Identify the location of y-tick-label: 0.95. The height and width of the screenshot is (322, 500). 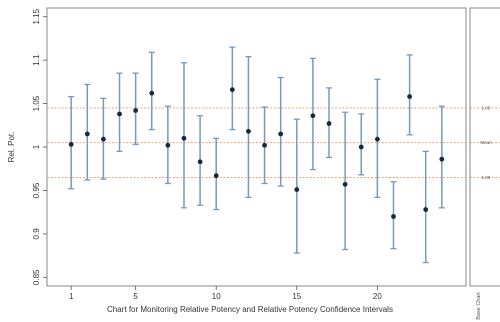
(36, 190).